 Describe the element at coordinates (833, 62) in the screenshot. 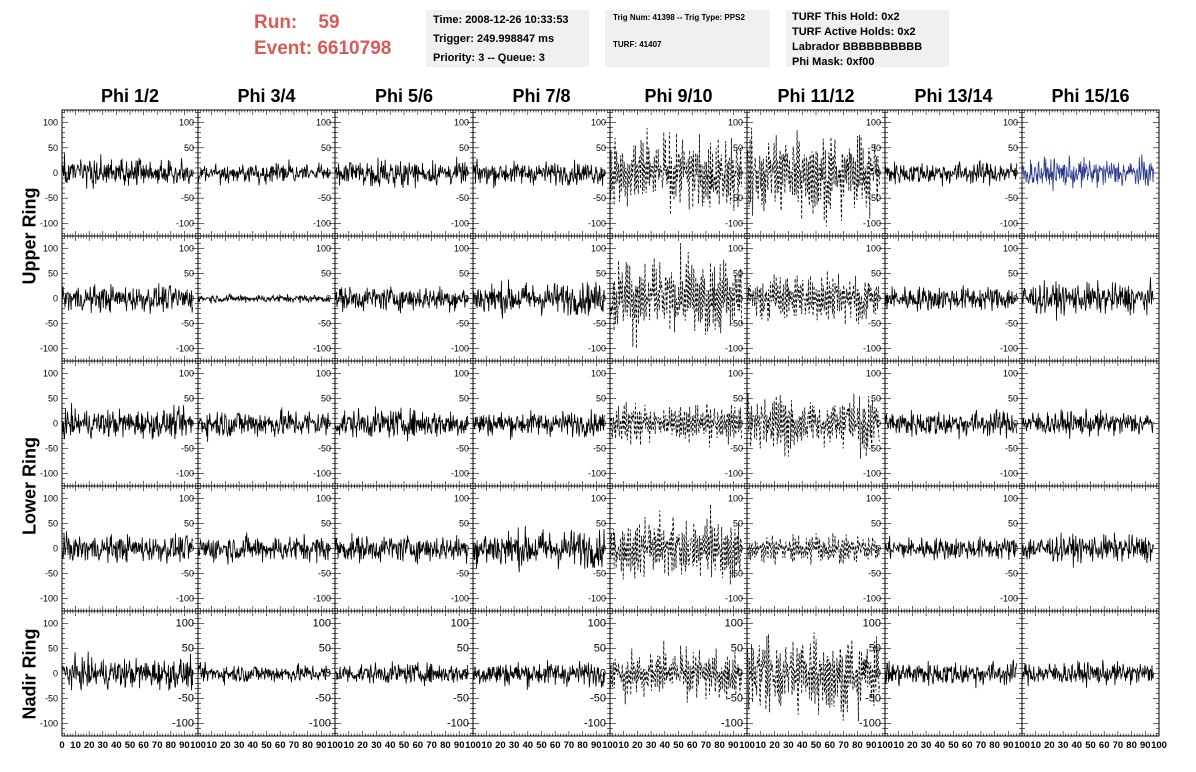

I see `phi-mask-text: Phi Mask: 0xf00` at that location.